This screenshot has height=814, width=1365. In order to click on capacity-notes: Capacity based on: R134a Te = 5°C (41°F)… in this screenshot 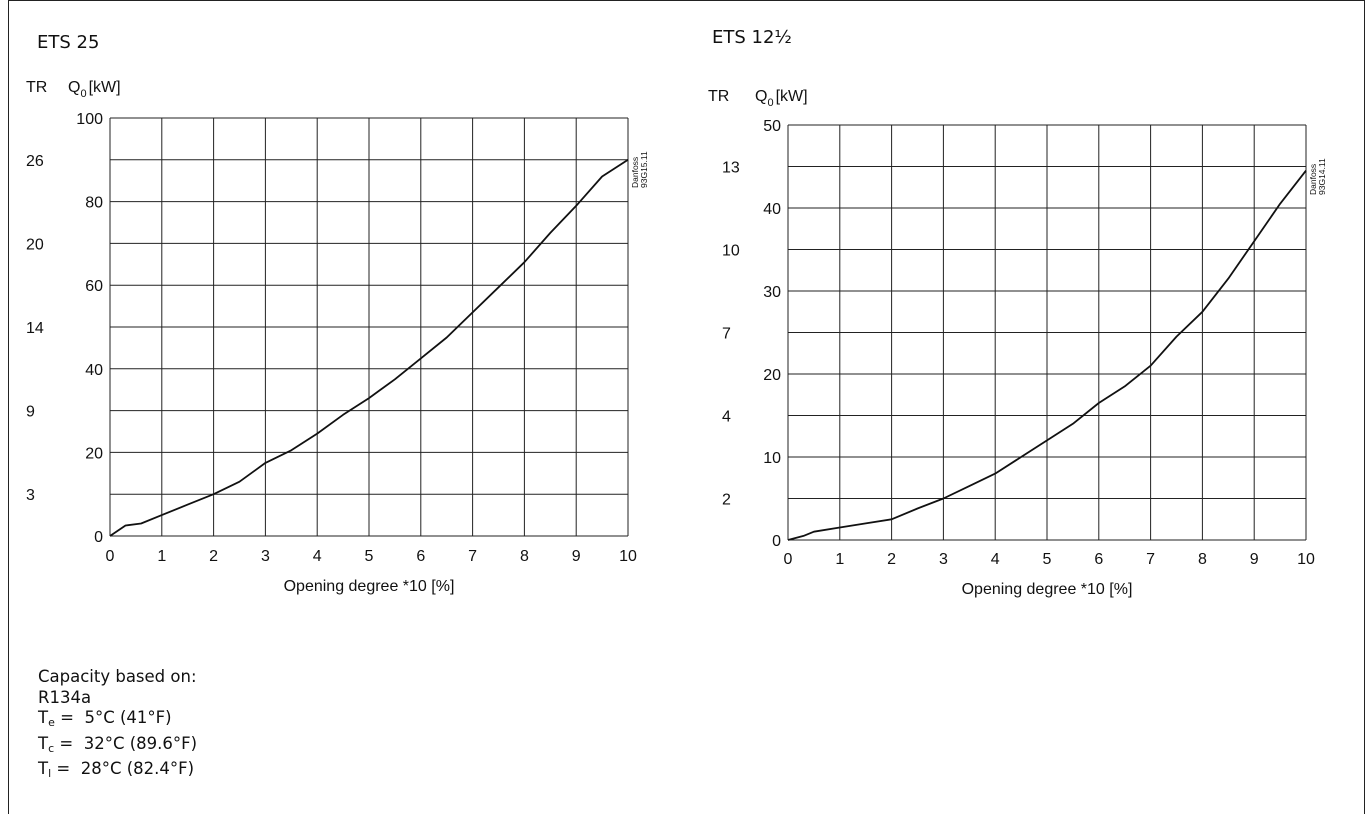, I will do `click(117, 726)`.